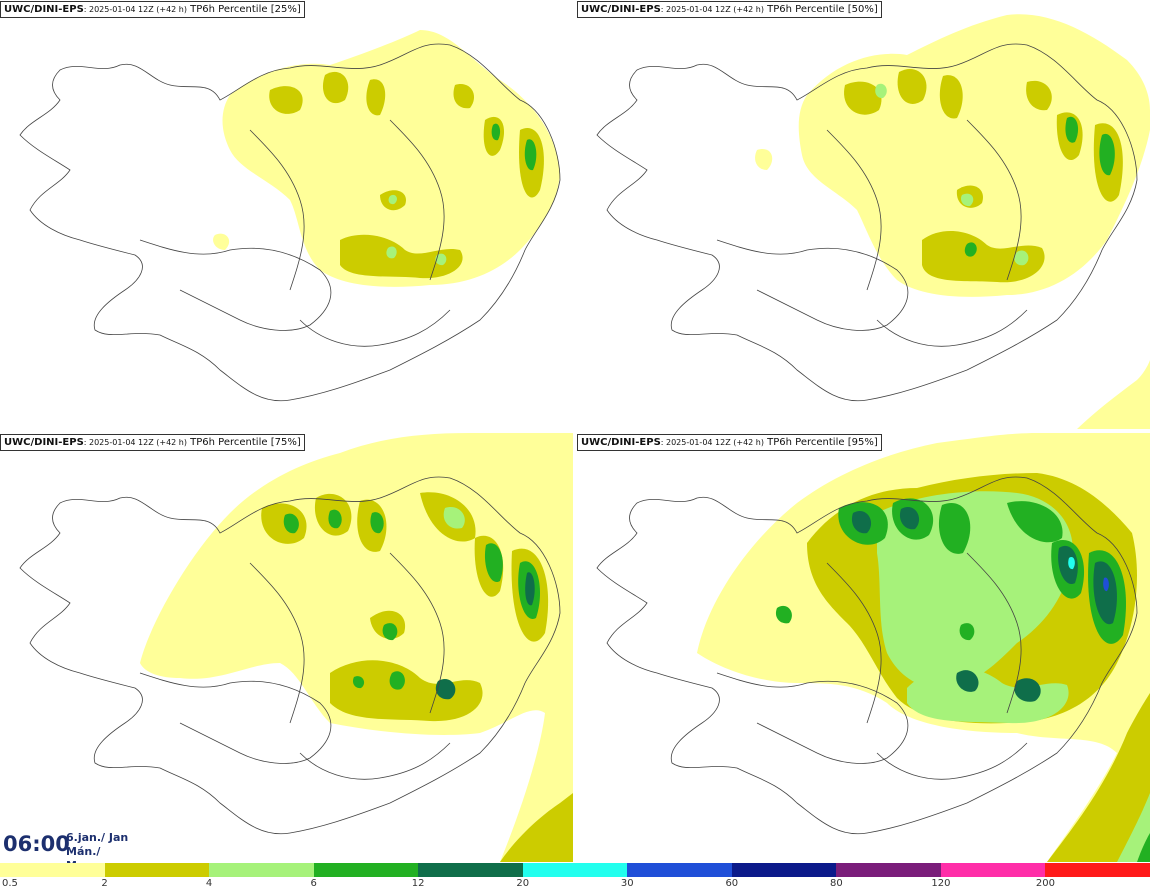 The height and width of the screenshot is (891, 1150). Describe the element at coordinates (575, 884) in the screenshot. I see `legend-labels: 0.5 2 4 6 12 20 30 60 80 120 200` at that location.